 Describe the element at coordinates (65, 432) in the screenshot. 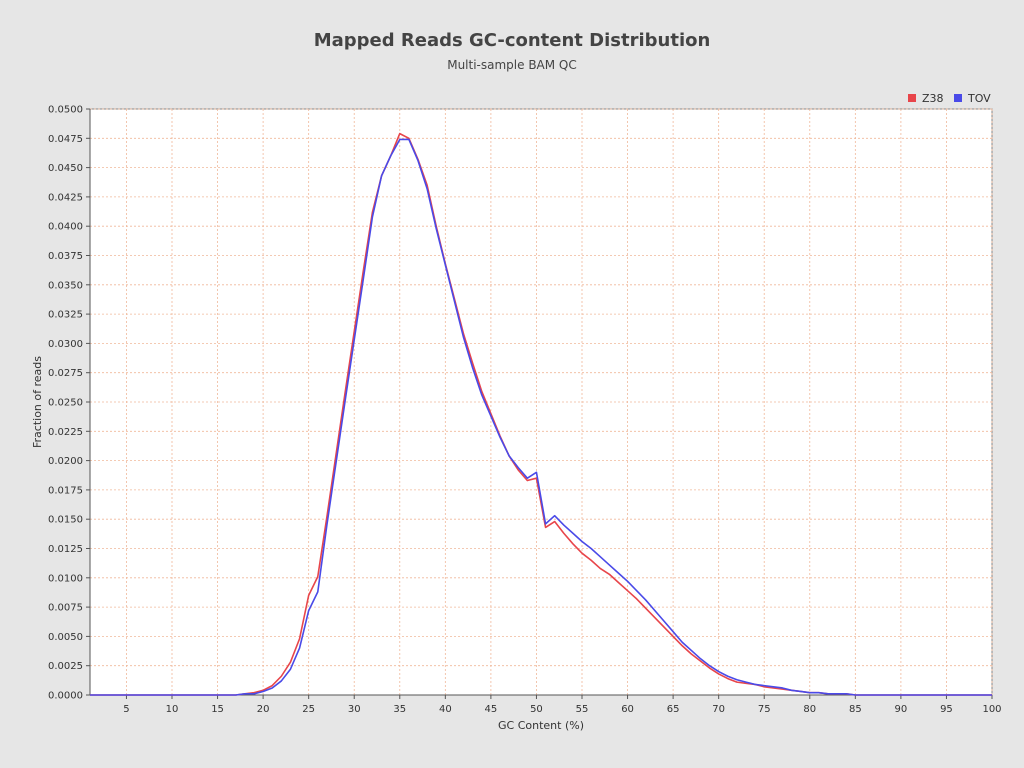

I see `y-tick-label: 0.0225` at that location.